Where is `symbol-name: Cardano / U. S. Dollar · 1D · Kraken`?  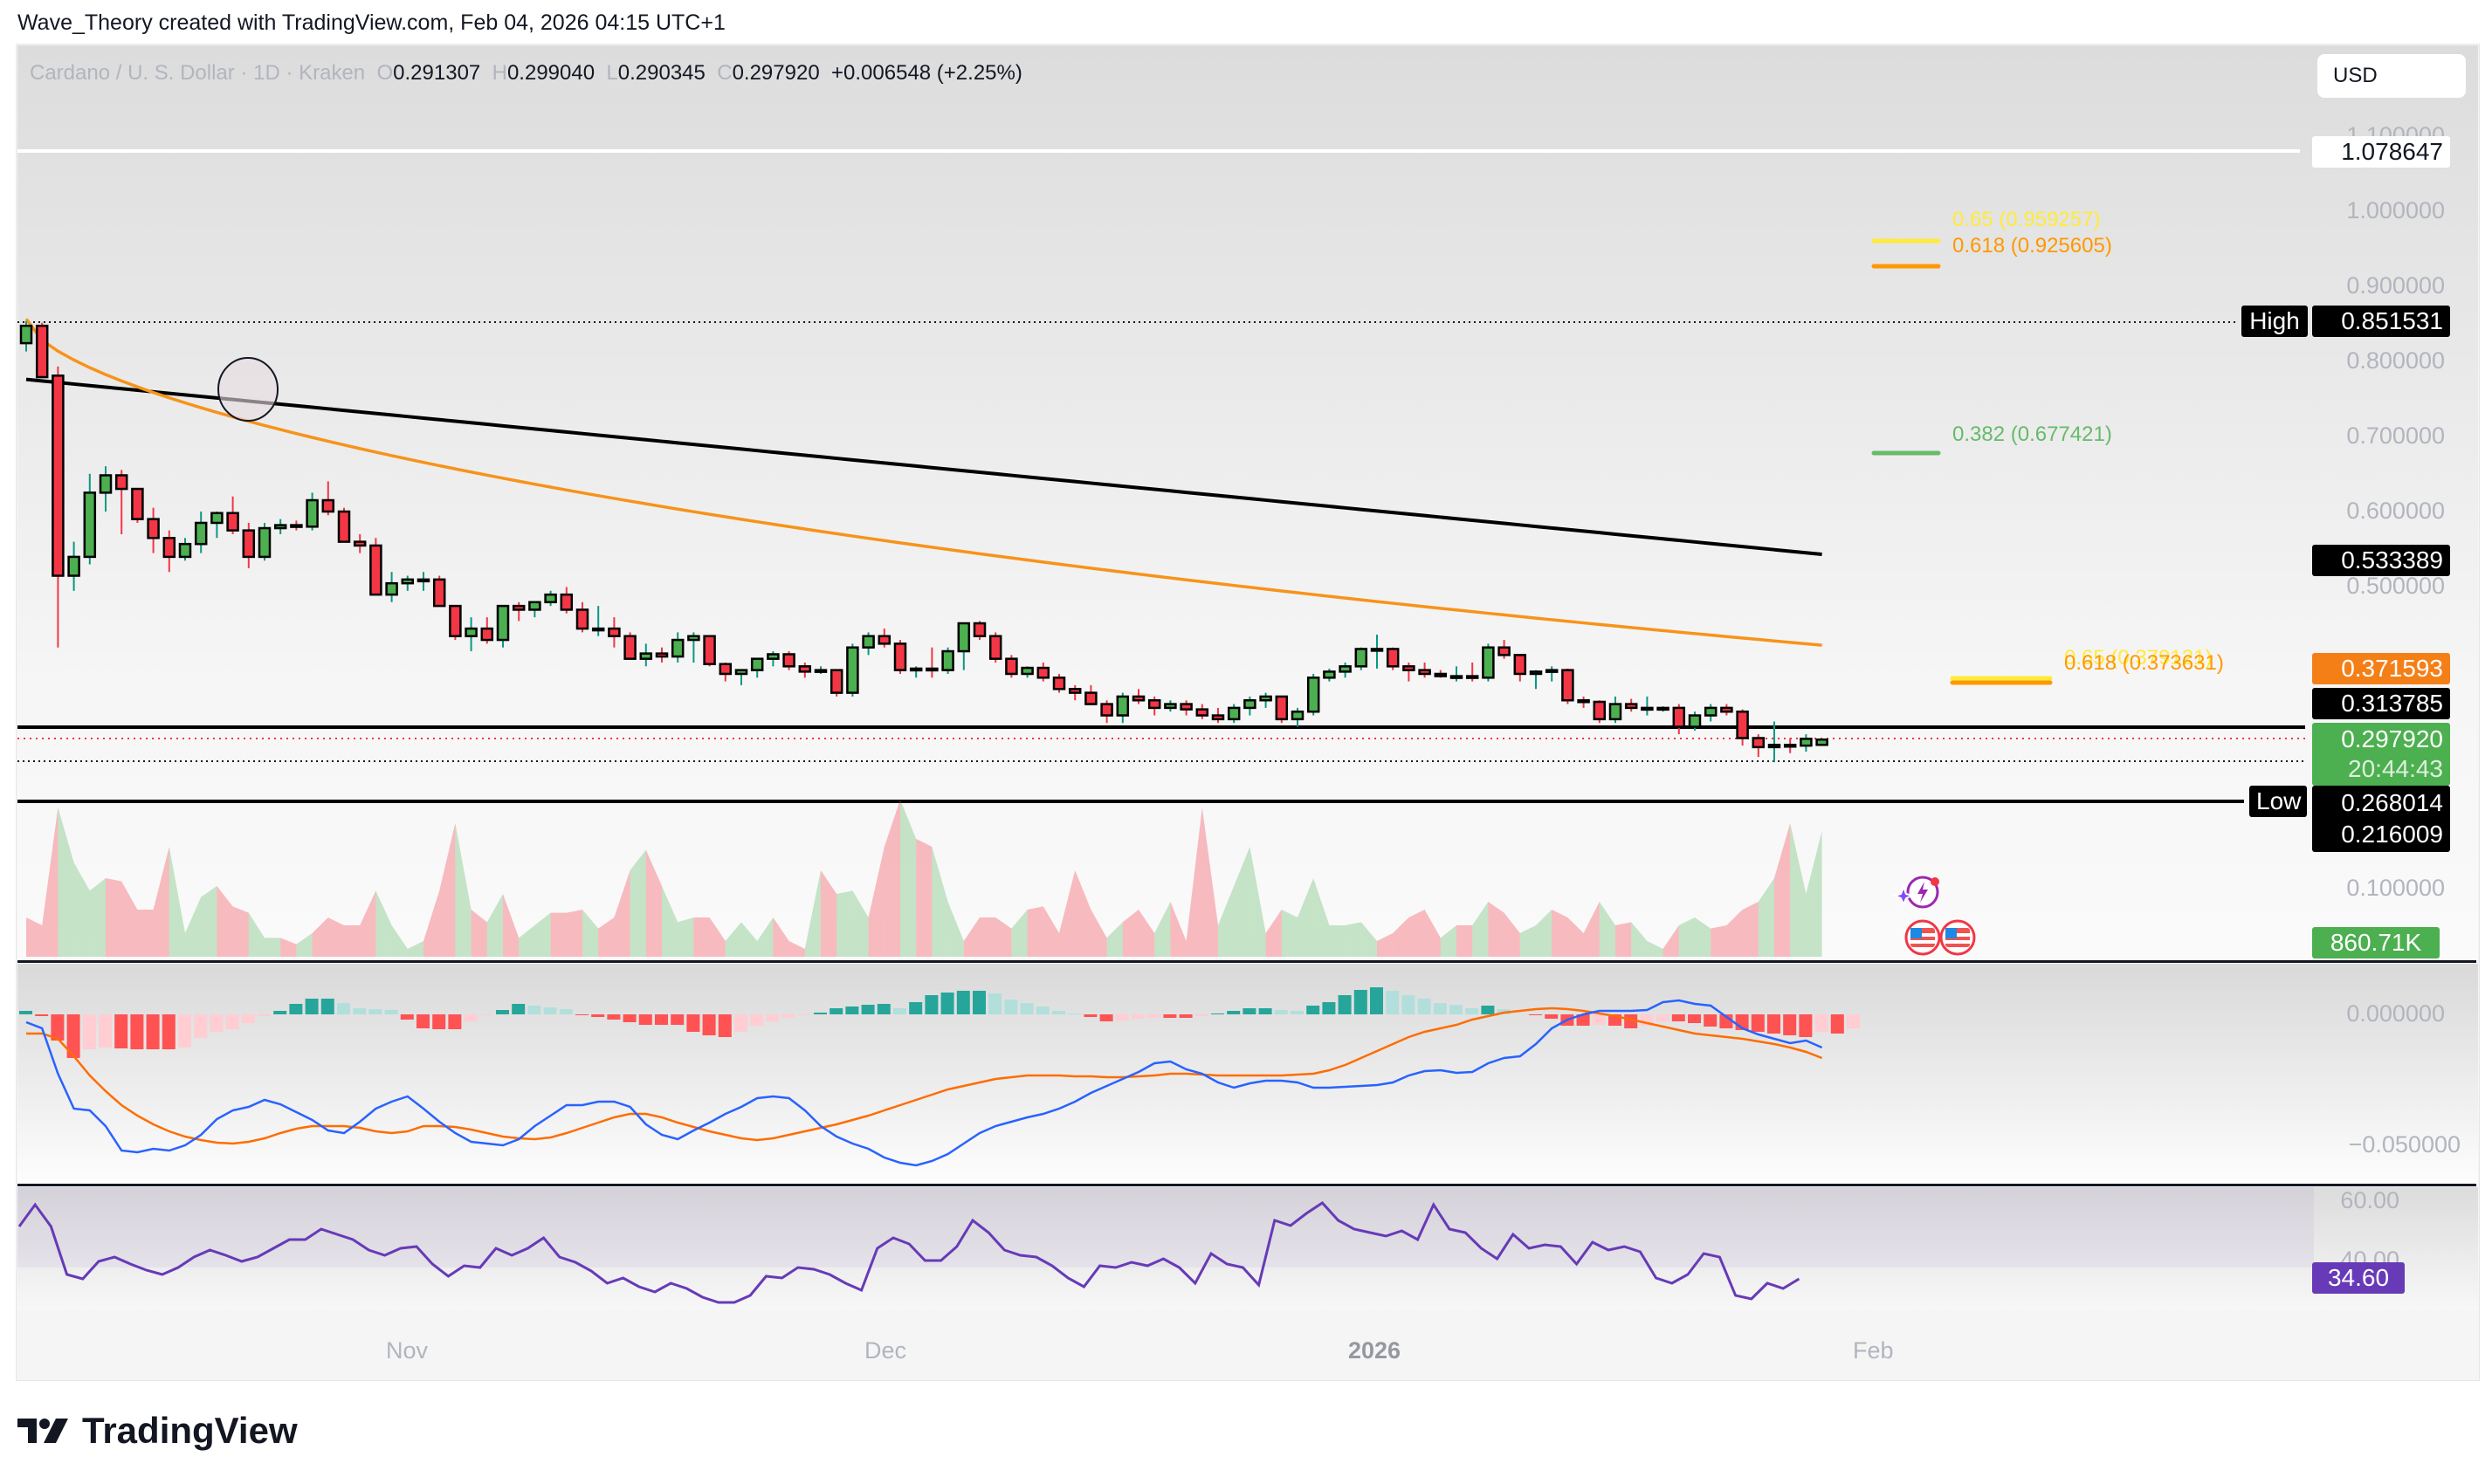
symbol-name: Cardano / U. S. Dollar · 1D · Kraken is located at coordinates (198, 73).